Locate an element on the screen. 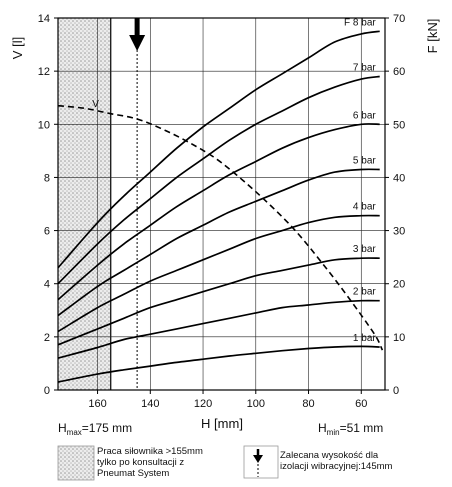  y-right-tick-label: 10 is located at coordinates (399, 338).